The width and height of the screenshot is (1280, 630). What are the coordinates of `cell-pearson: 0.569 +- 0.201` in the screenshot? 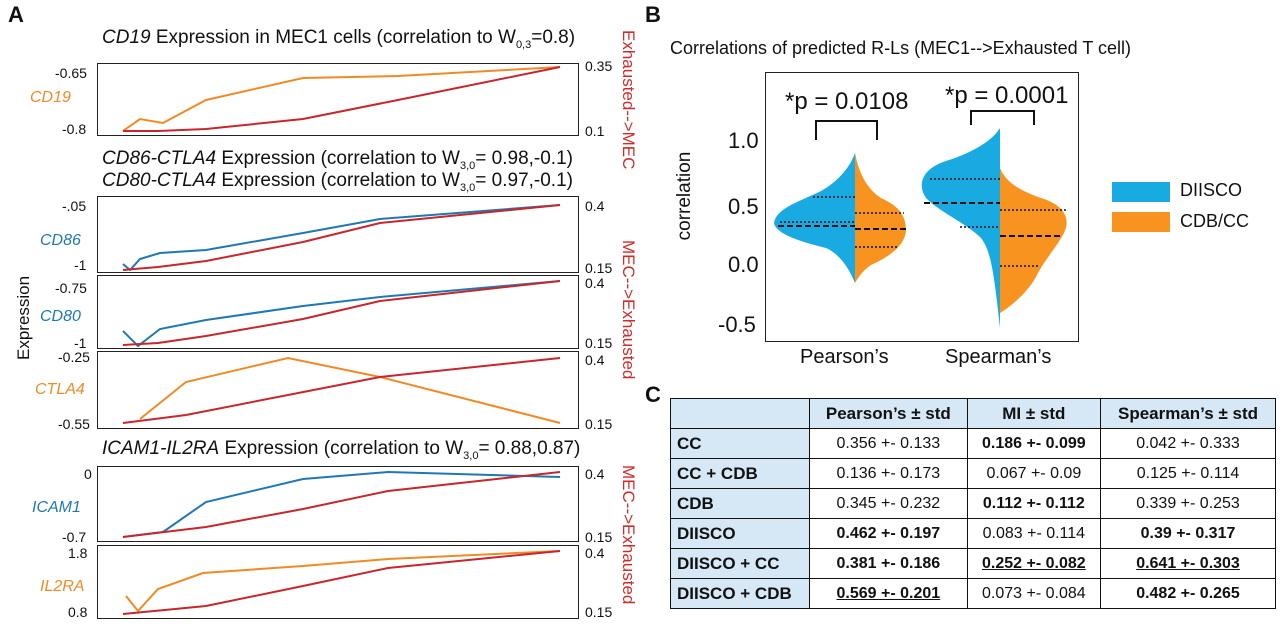 It's located at (888, 593).